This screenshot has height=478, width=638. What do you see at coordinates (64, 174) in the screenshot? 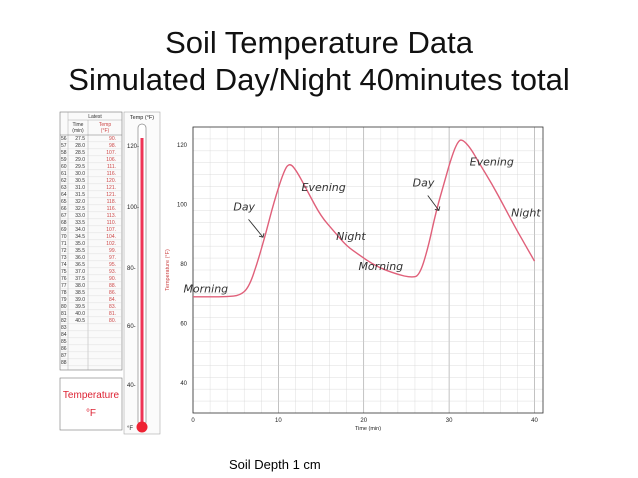
I see `table-row-number: 61` at bounding box center [64, 174].